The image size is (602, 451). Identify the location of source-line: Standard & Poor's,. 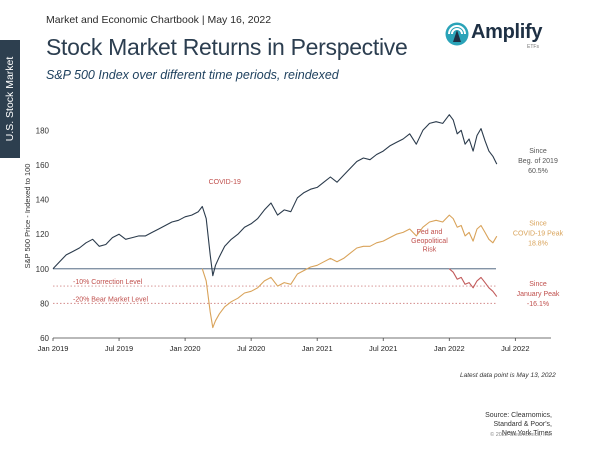
(522, 424).